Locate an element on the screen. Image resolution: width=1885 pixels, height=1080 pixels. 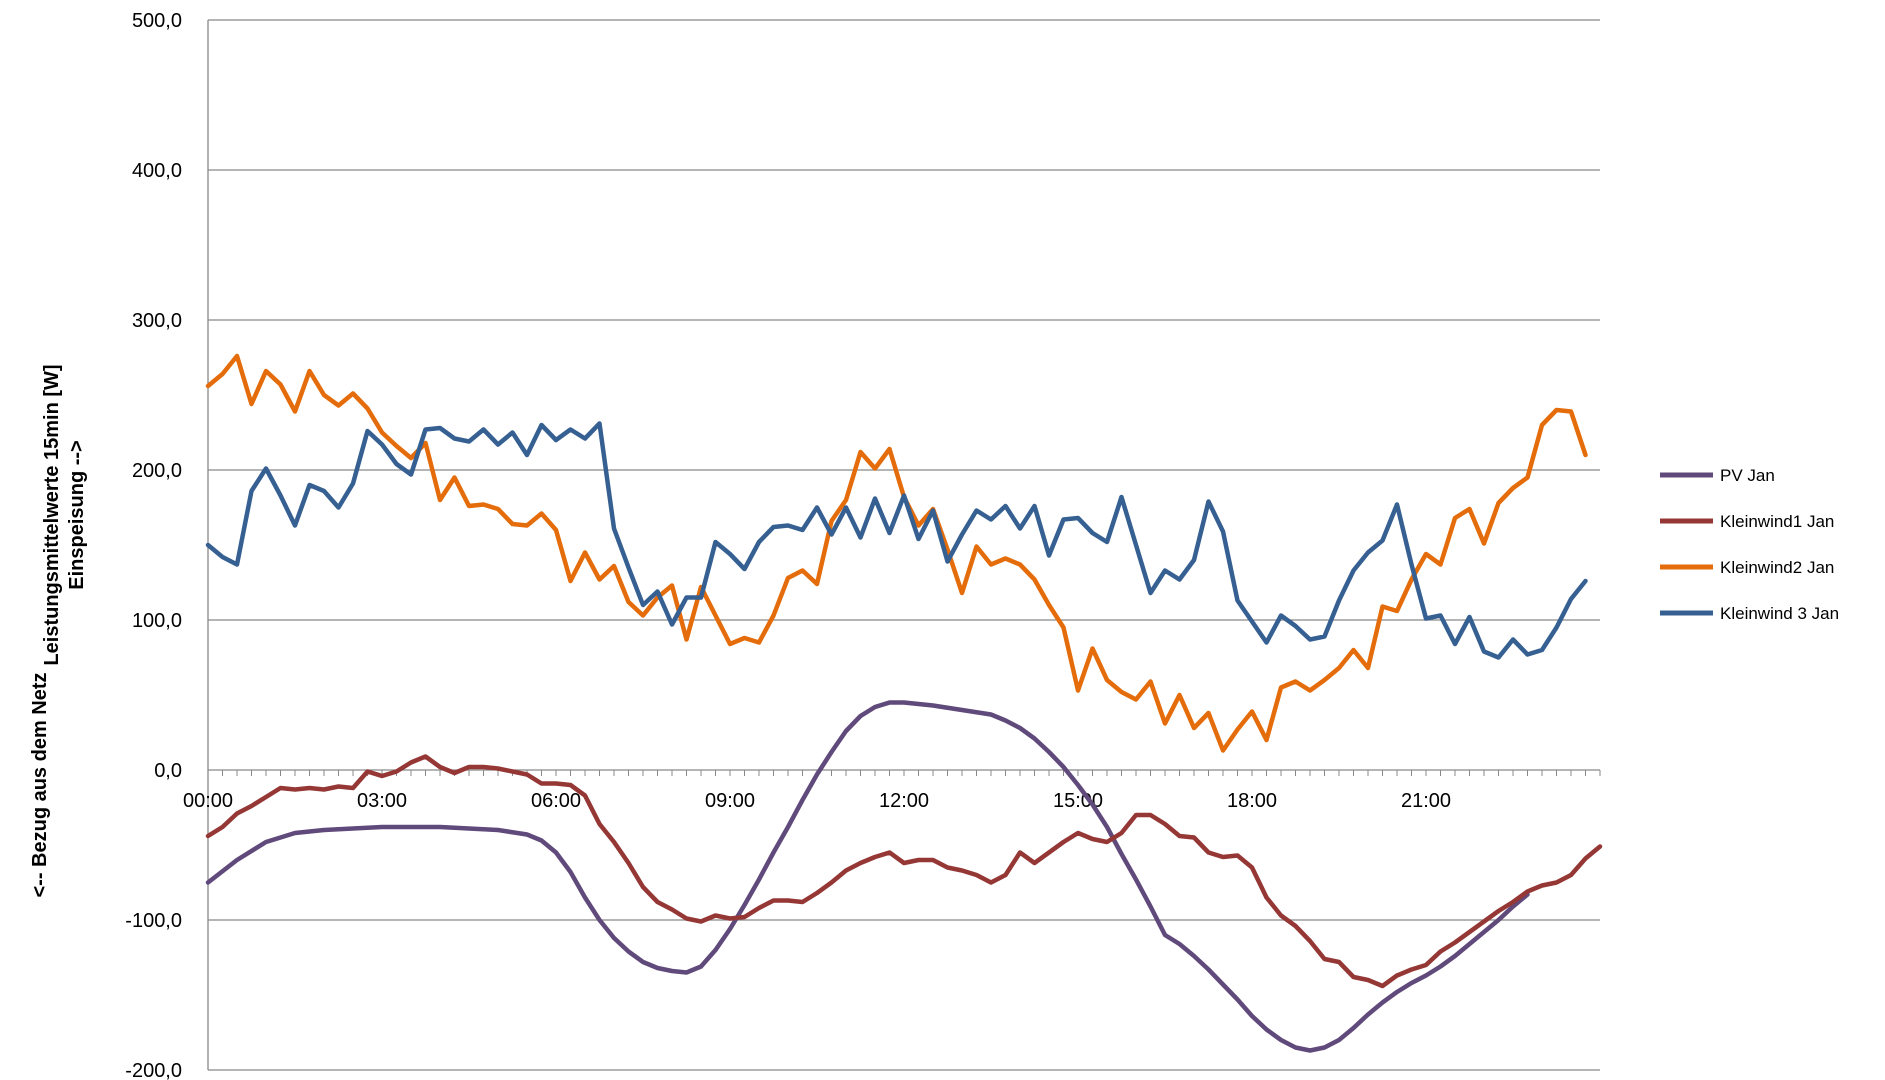
x-tick-label: 00:00 is located at coordinates (208, 801).